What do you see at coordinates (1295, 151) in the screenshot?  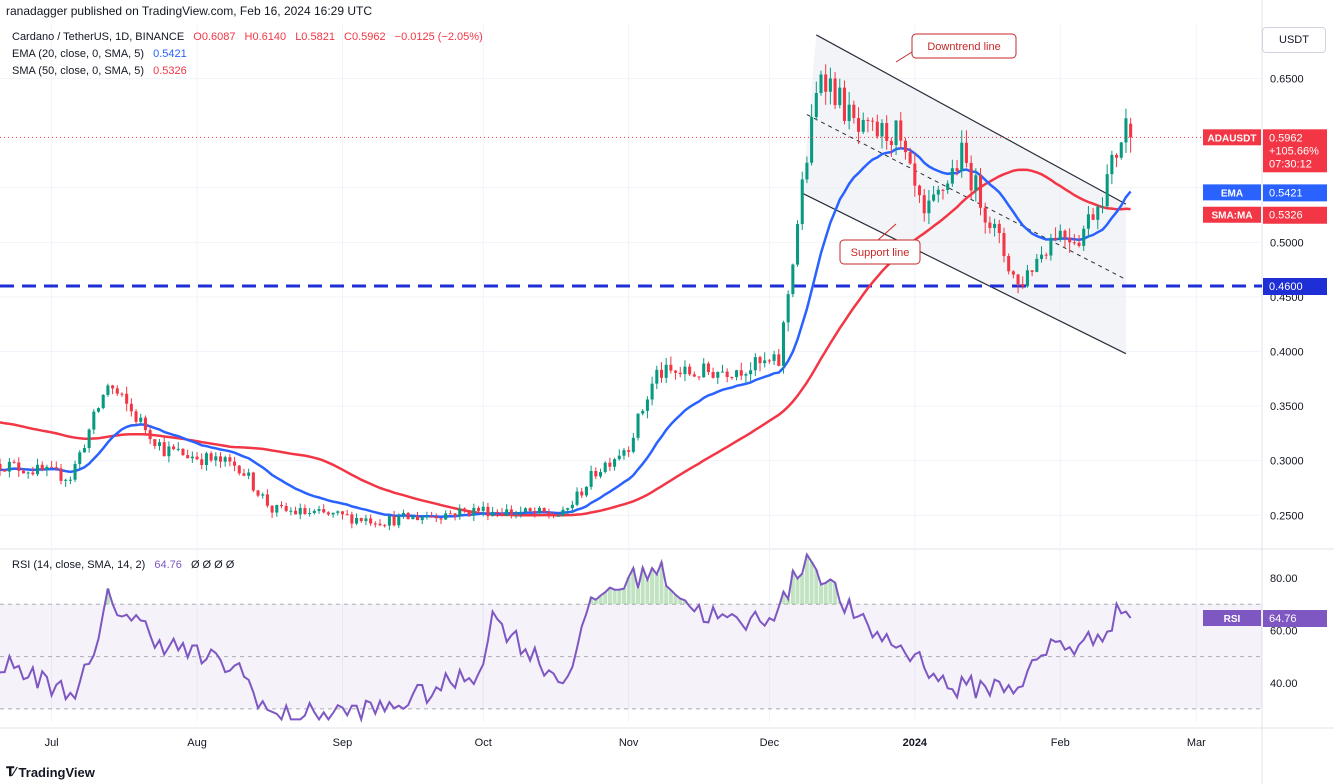 I see `last-price-tag-bg` at bounding box center [1295, 151].